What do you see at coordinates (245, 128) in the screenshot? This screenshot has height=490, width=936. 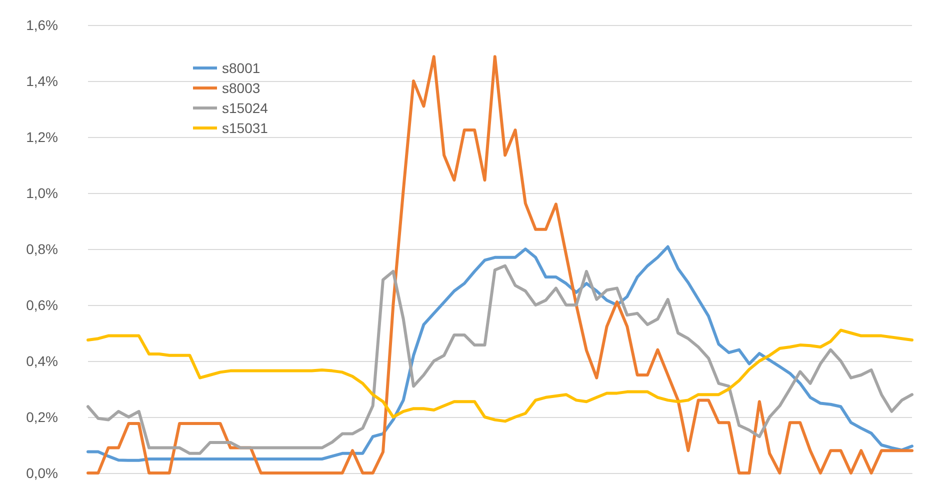 I see `legend-label: s15031` at bounding box center [245, 128].